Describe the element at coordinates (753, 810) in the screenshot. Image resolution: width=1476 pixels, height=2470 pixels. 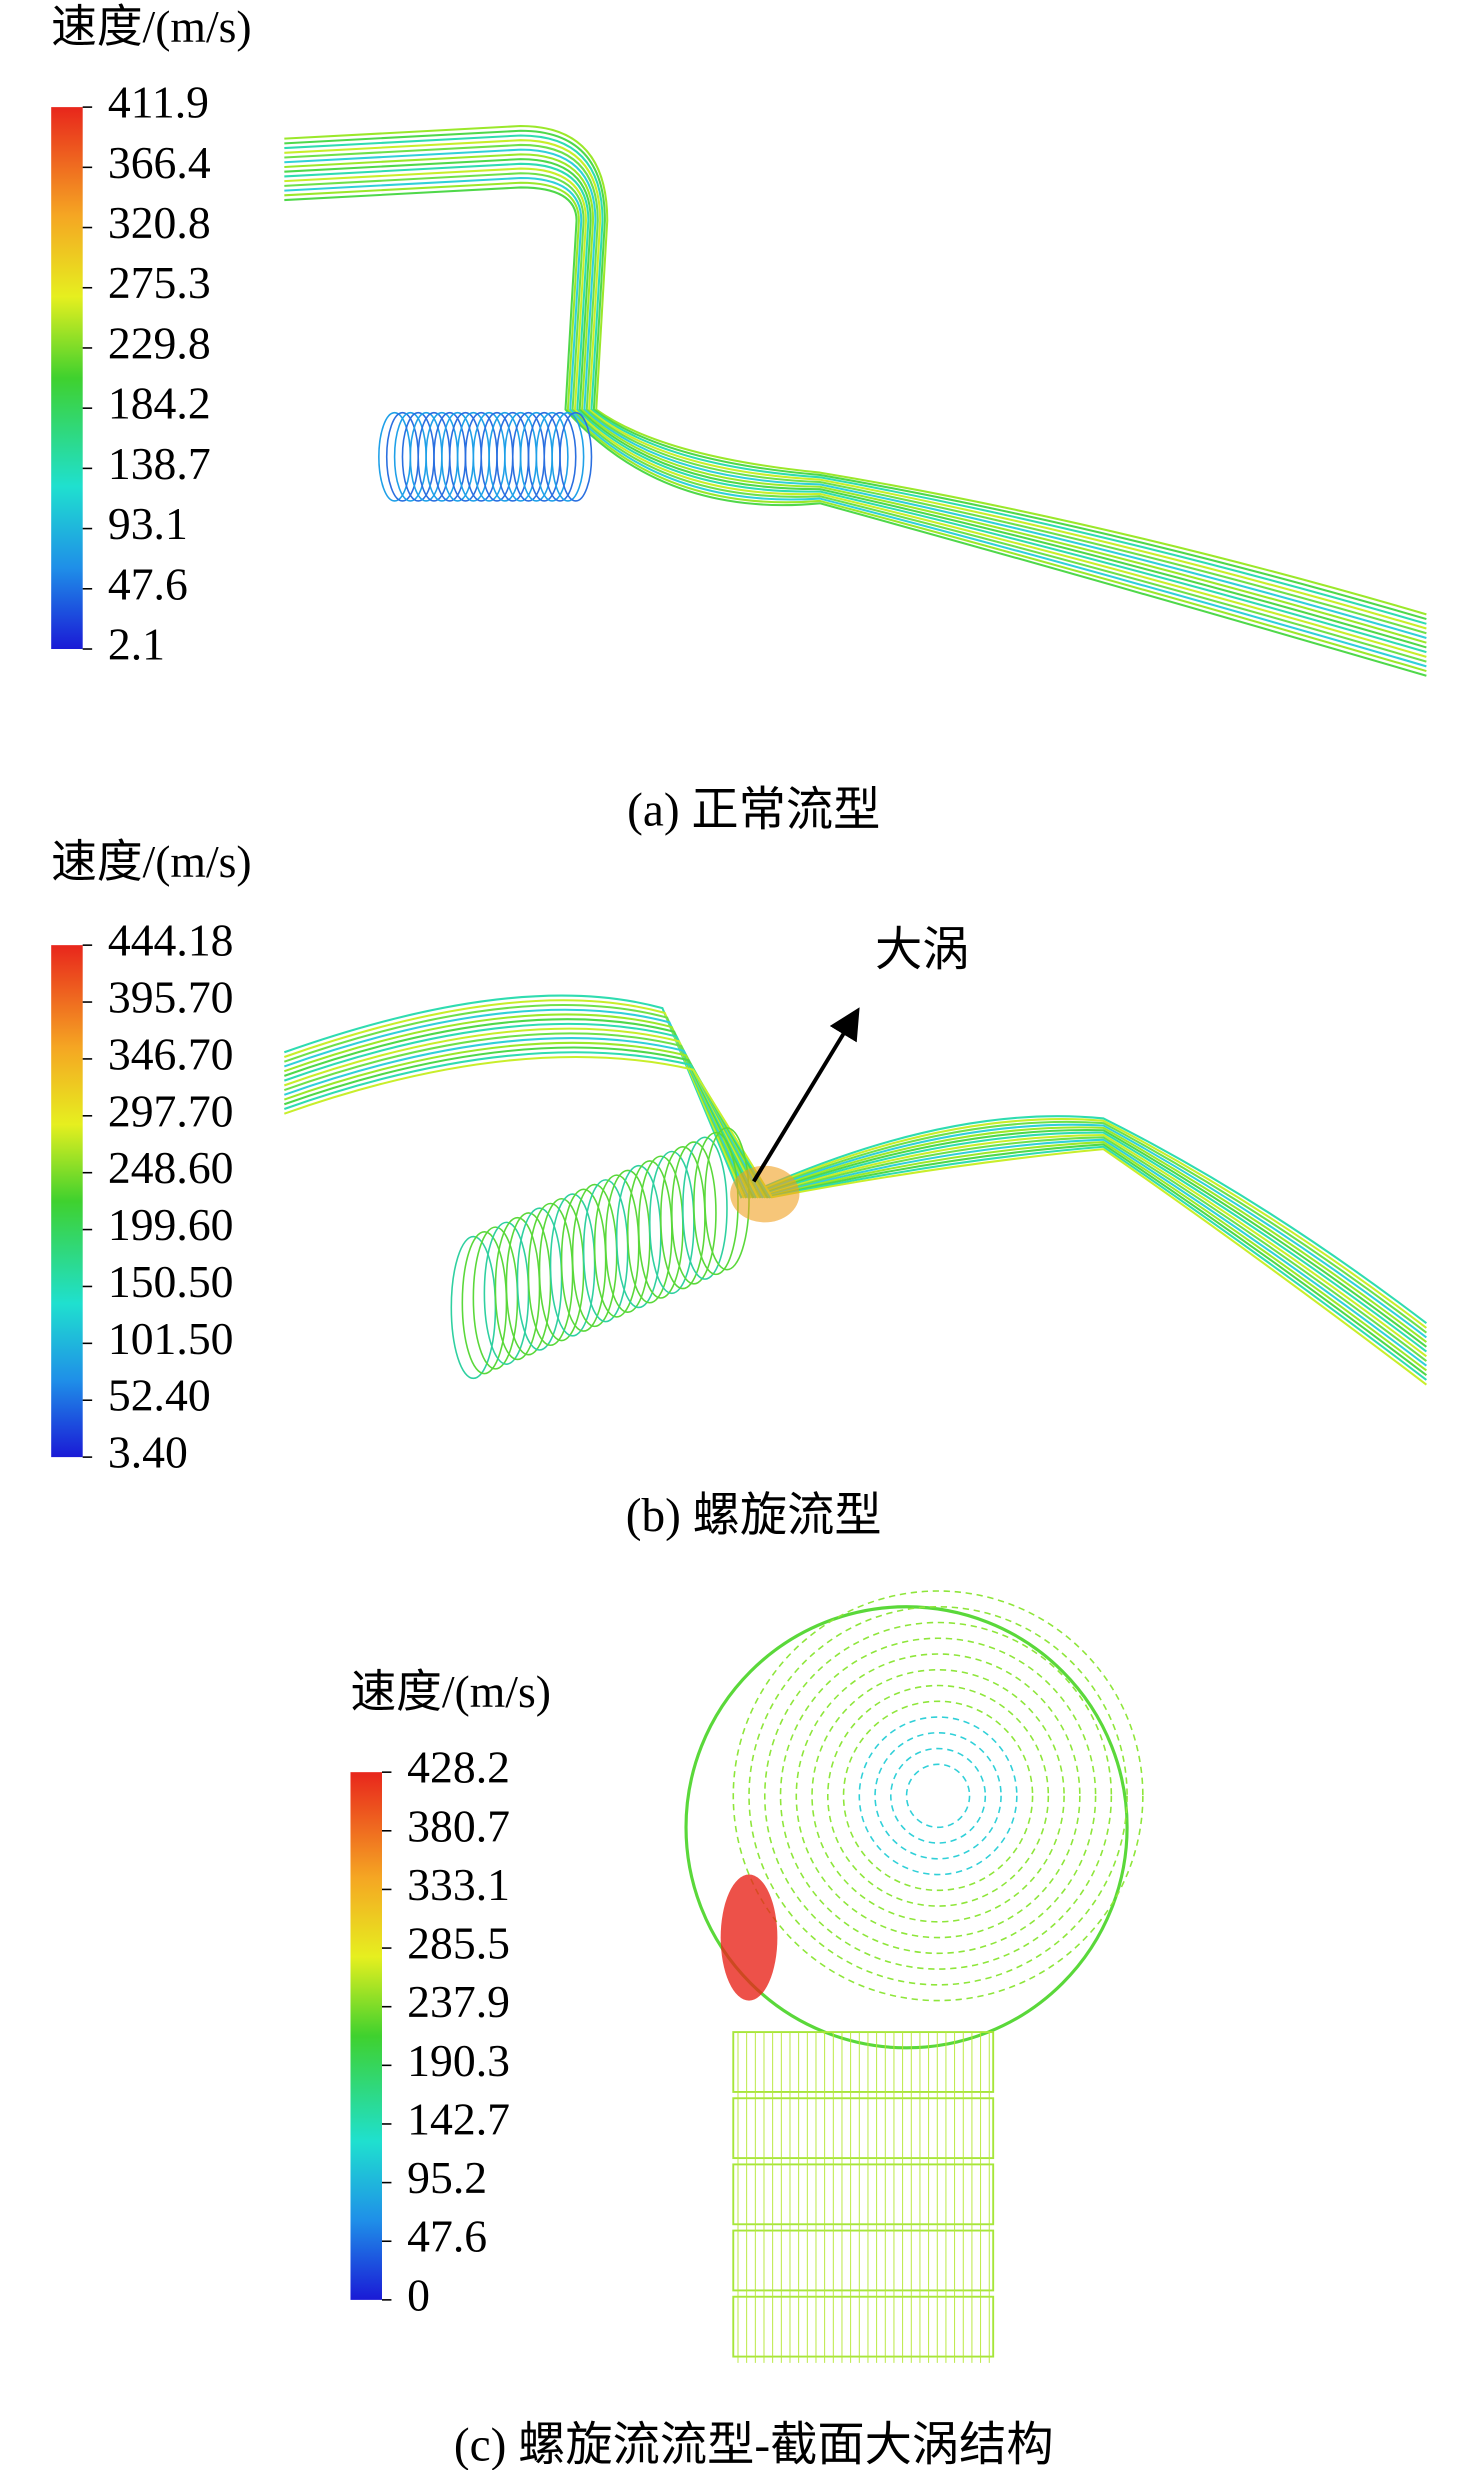
I see `caption: (a) 正常流型` at that location.